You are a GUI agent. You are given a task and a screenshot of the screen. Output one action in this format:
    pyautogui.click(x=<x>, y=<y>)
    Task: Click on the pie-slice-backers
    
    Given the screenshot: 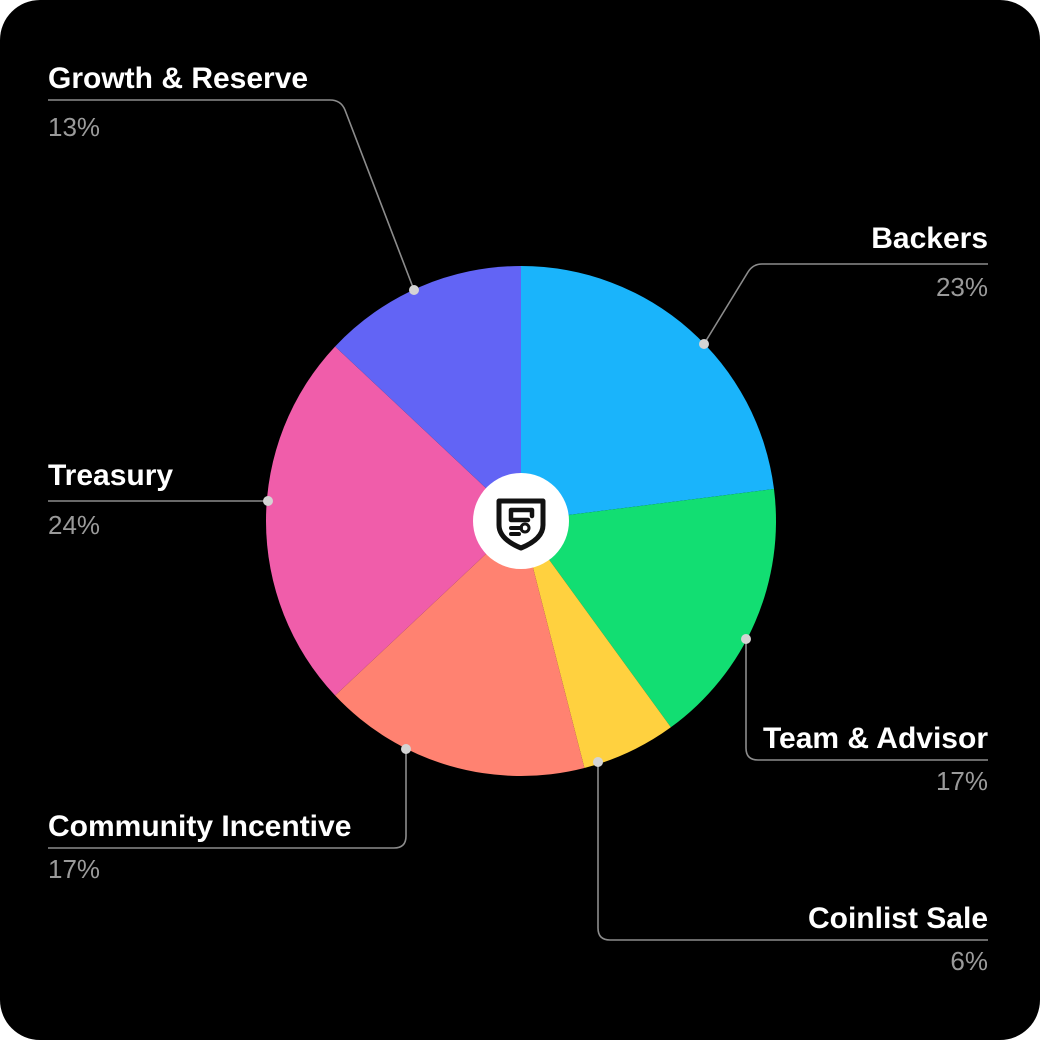 What is the action you would take?
    pyautogui.click(x=647, y=393)
    